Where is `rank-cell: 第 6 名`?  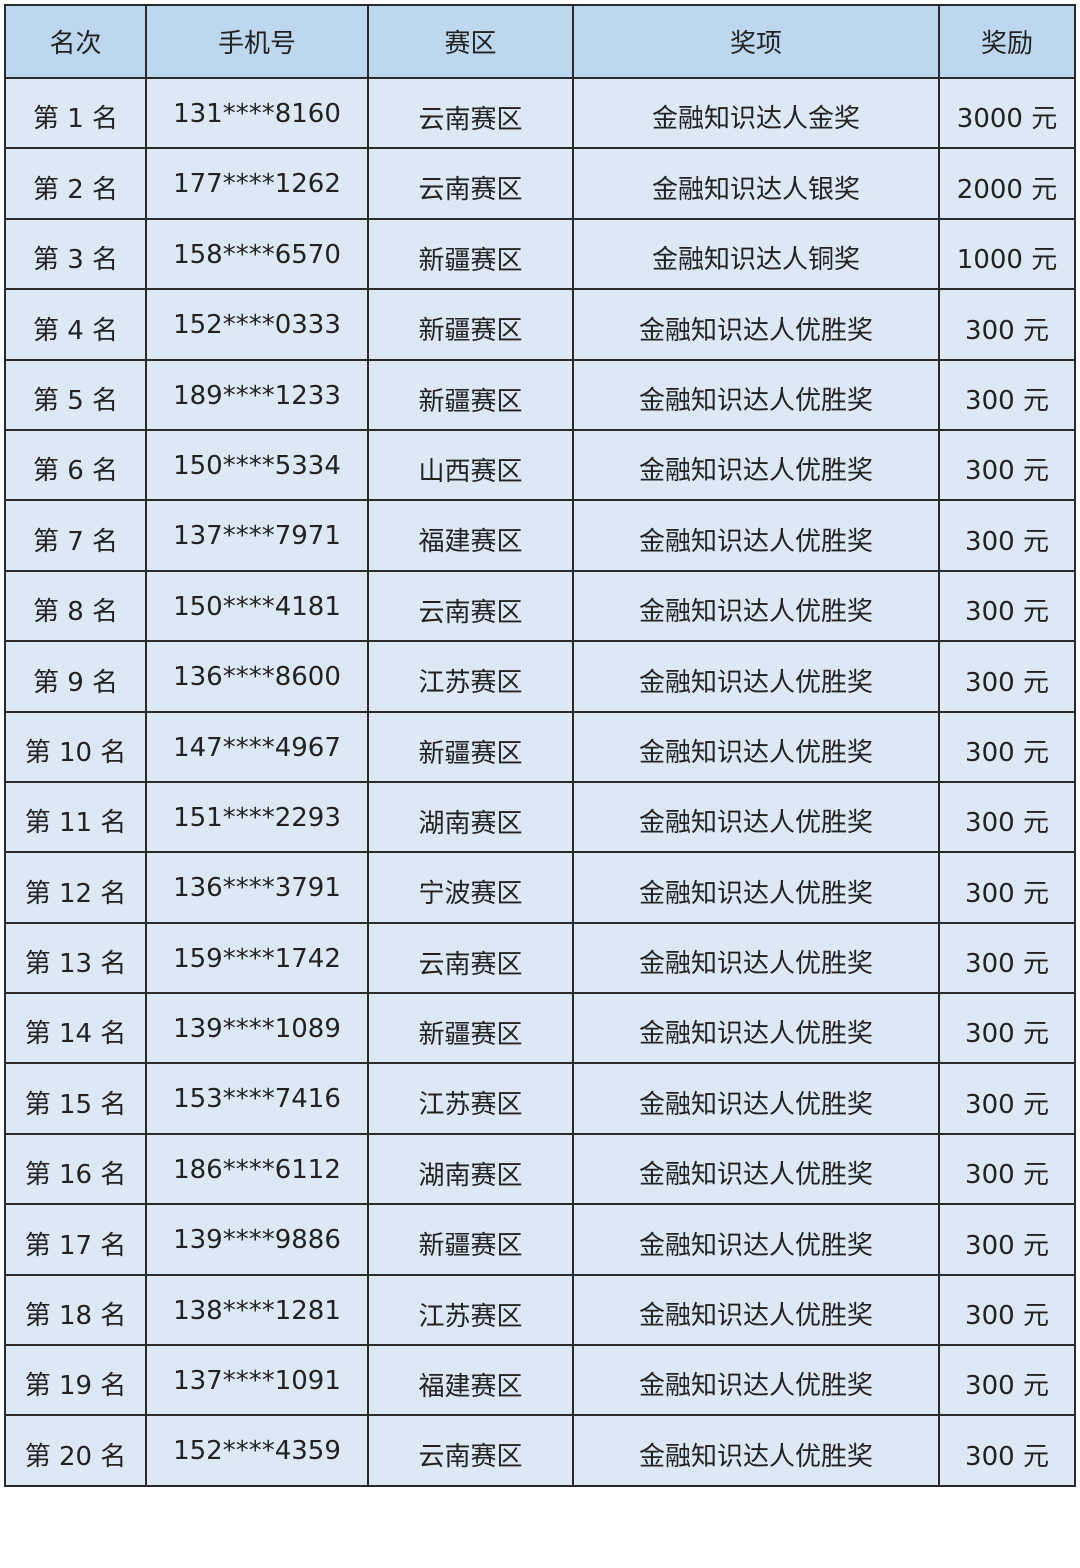 rank-cell: 第 6 名 is located at coordinates (75, 465).